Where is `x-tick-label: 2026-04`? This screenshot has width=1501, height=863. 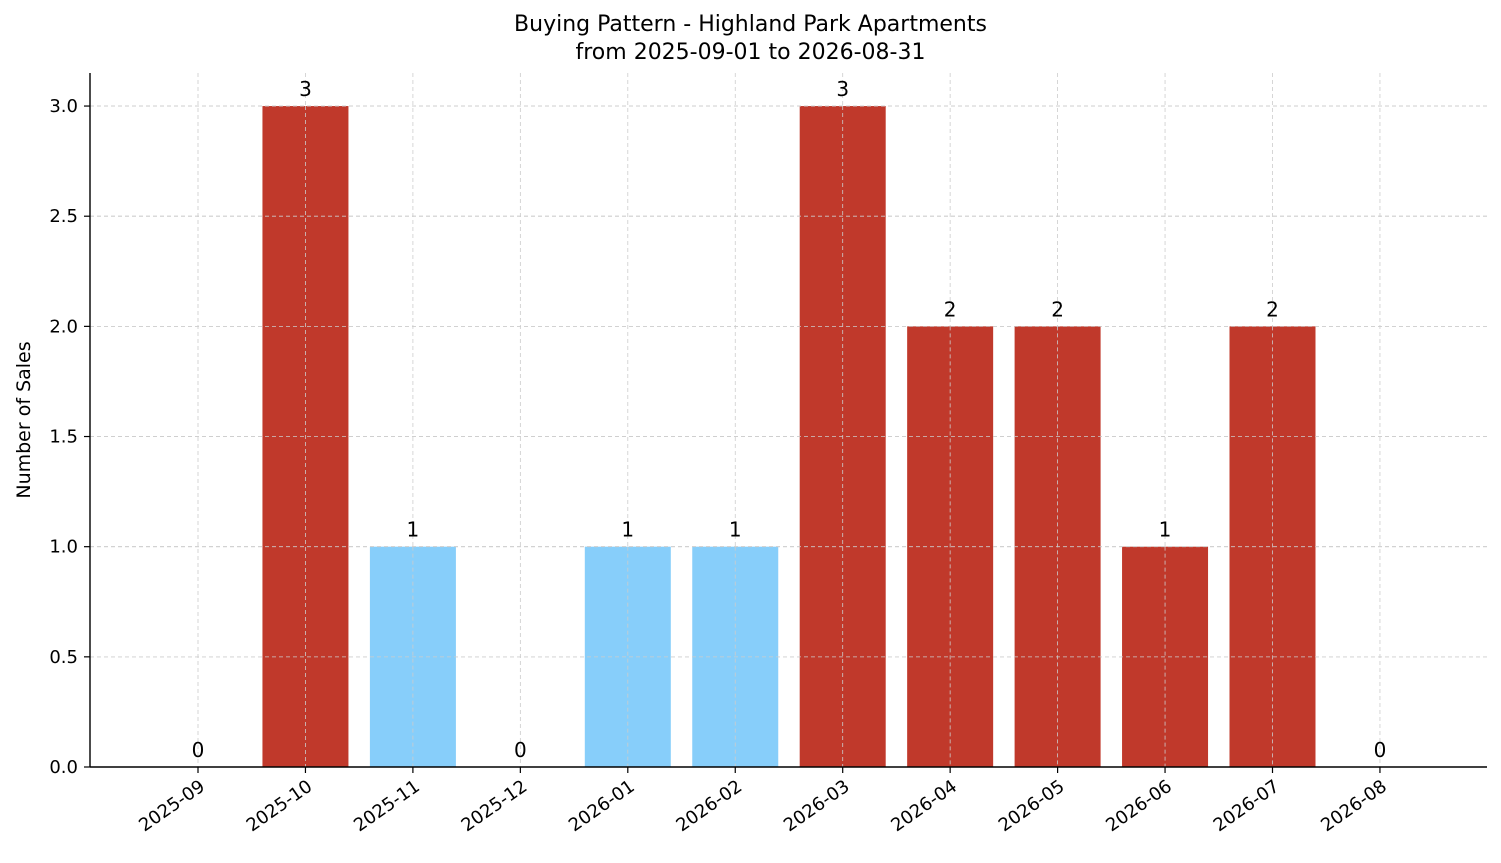
x-tick-label: 2026-04 is located at coordinates (924, 806).